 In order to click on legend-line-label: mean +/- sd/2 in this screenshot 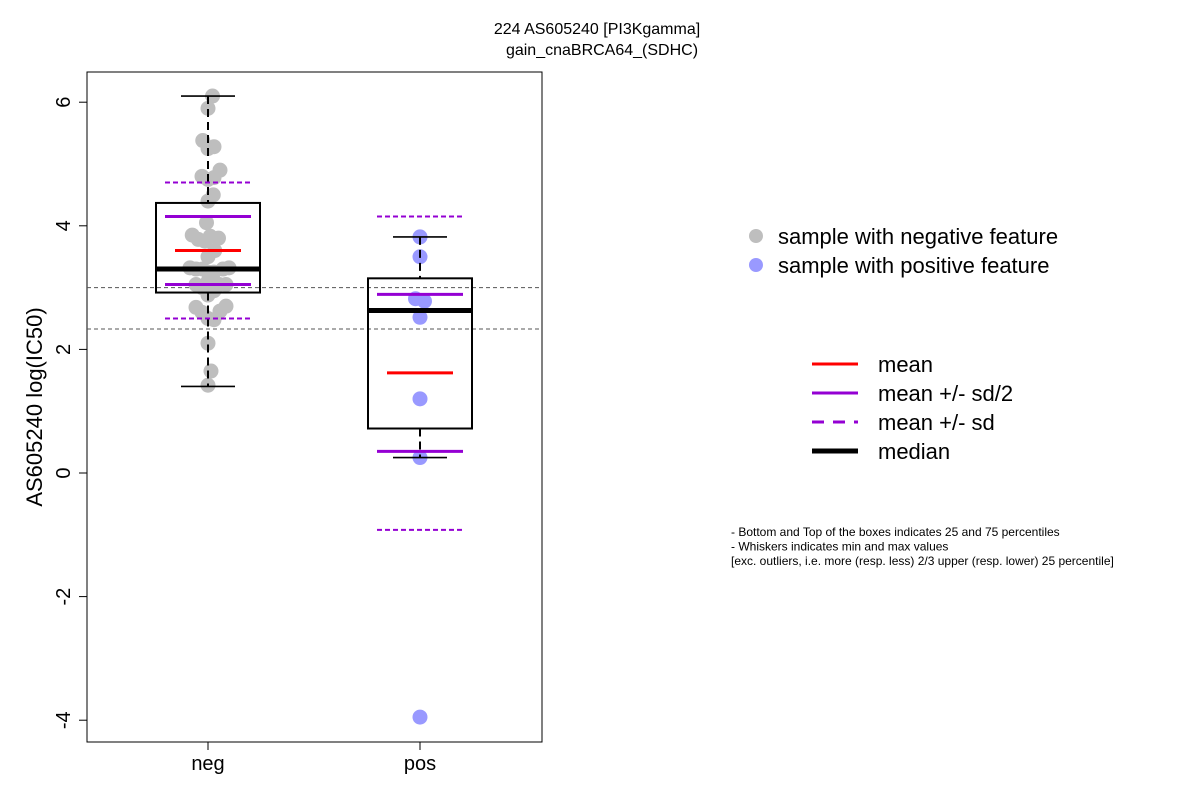, I will do `click(945, 393)`.